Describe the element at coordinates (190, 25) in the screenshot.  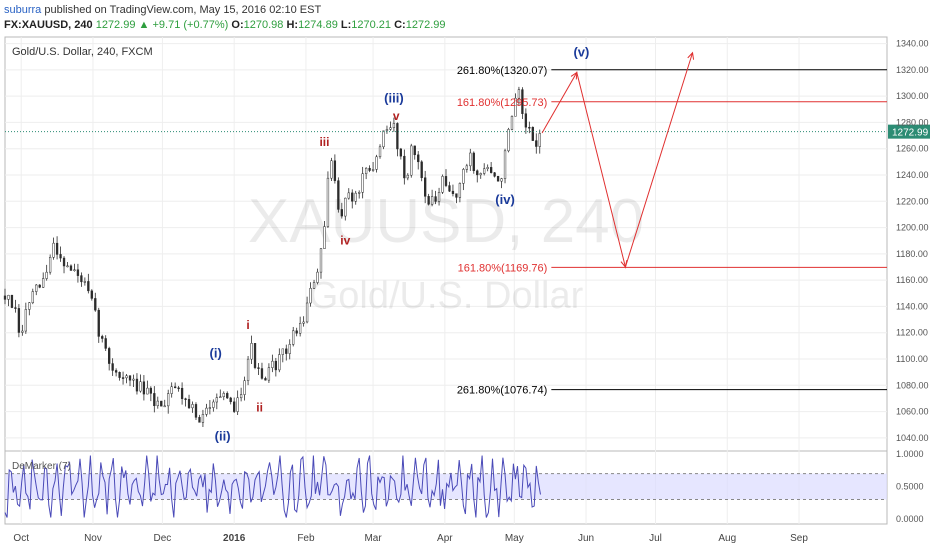
I see `price-change: +9.71 (+0.77%)` at that location.